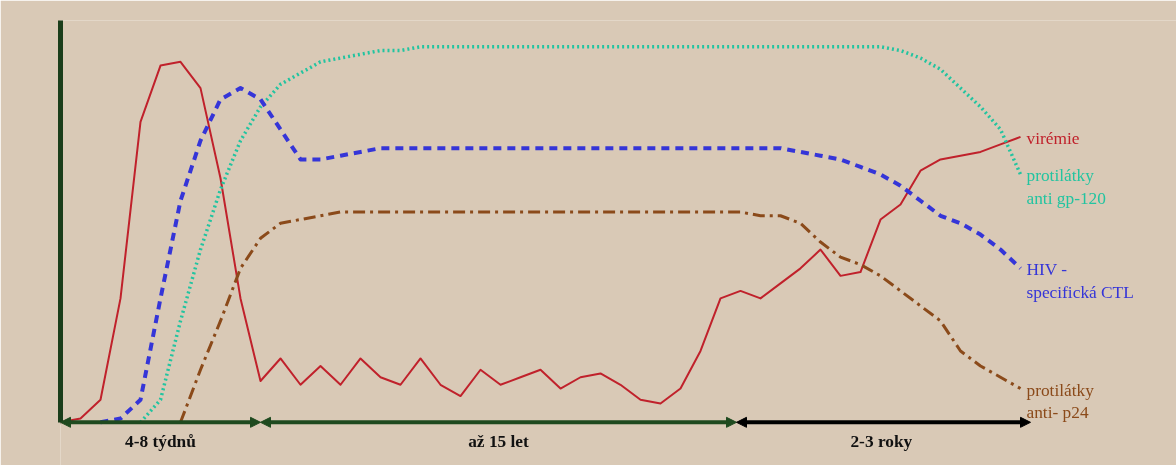  I want to click on series-label: virémie, so click(1053, 138).